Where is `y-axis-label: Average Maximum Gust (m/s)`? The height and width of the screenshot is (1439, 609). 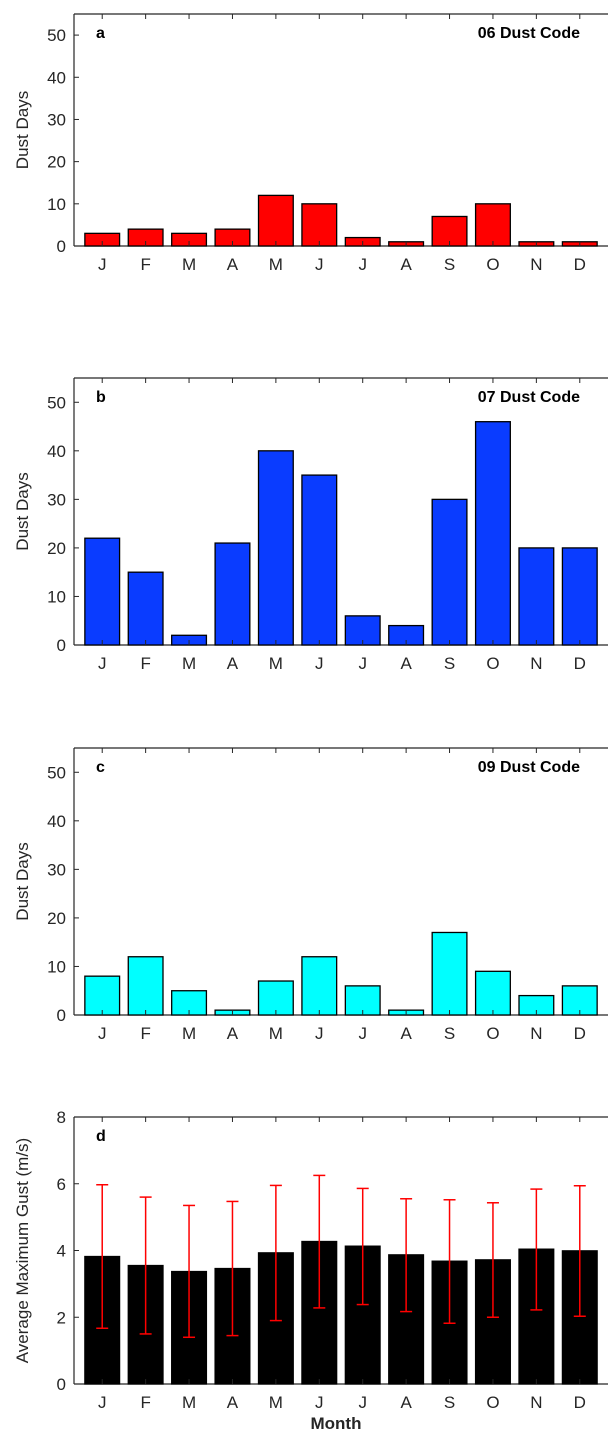
y-axis-label: Average Maximum Gust (m/s) is located at coordinates (22, 1250).